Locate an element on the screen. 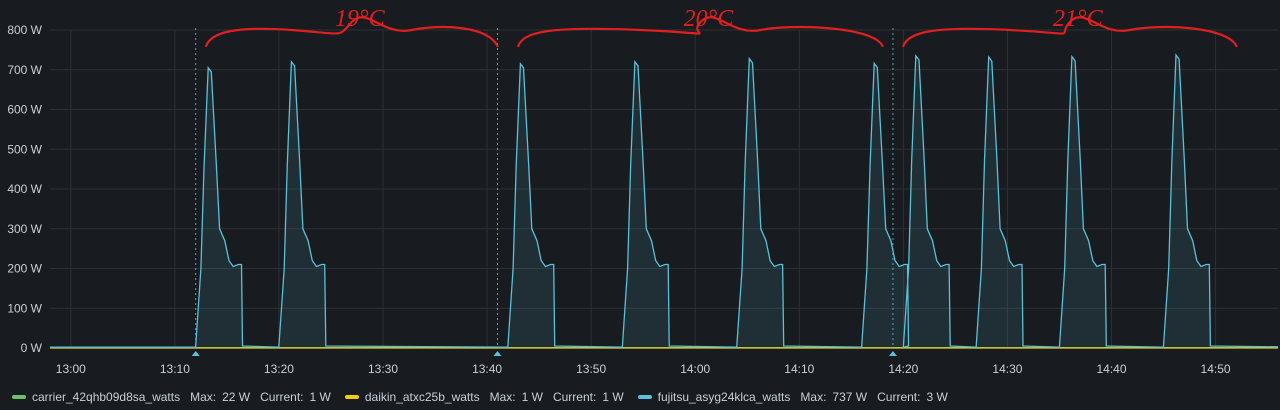  x-tick-label: 13:30 is located at coordinates (383, 369).